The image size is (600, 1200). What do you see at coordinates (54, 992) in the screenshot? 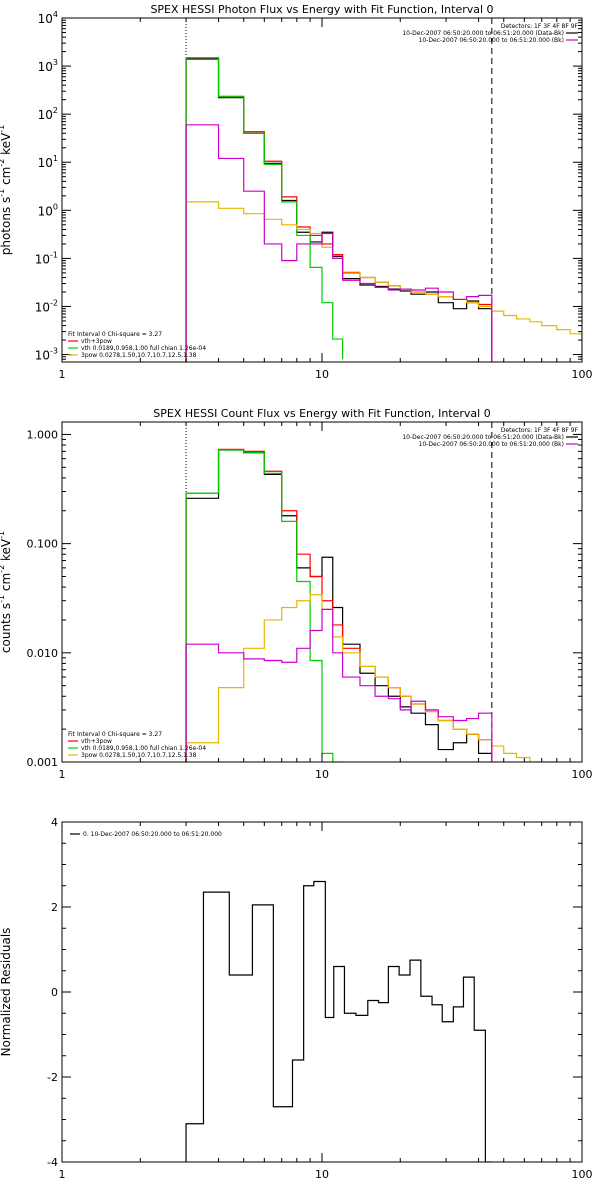
I see `y-tick-label: 0` at bounding box center [54, 992].